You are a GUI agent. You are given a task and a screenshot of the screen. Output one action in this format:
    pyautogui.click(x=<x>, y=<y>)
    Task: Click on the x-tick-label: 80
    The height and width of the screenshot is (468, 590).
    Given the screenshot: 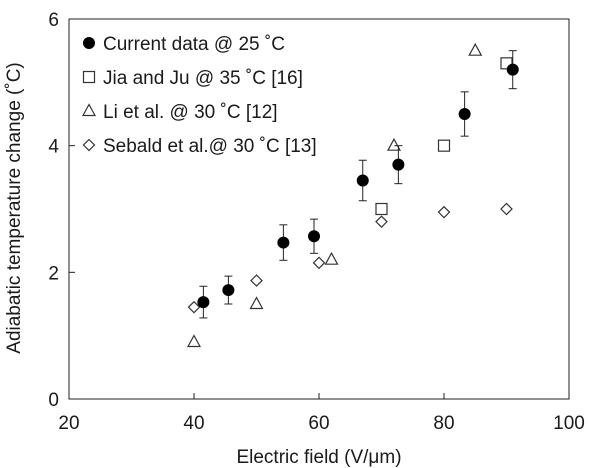 What is the action you would take?
    pyautogui.click(x=443, y=423)
    